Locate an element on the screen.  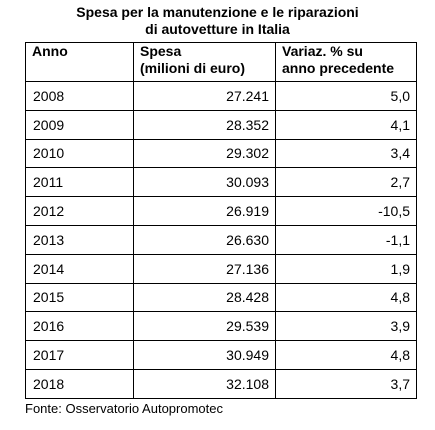
year-cell: 2009 is located at coordinates (79, 124).